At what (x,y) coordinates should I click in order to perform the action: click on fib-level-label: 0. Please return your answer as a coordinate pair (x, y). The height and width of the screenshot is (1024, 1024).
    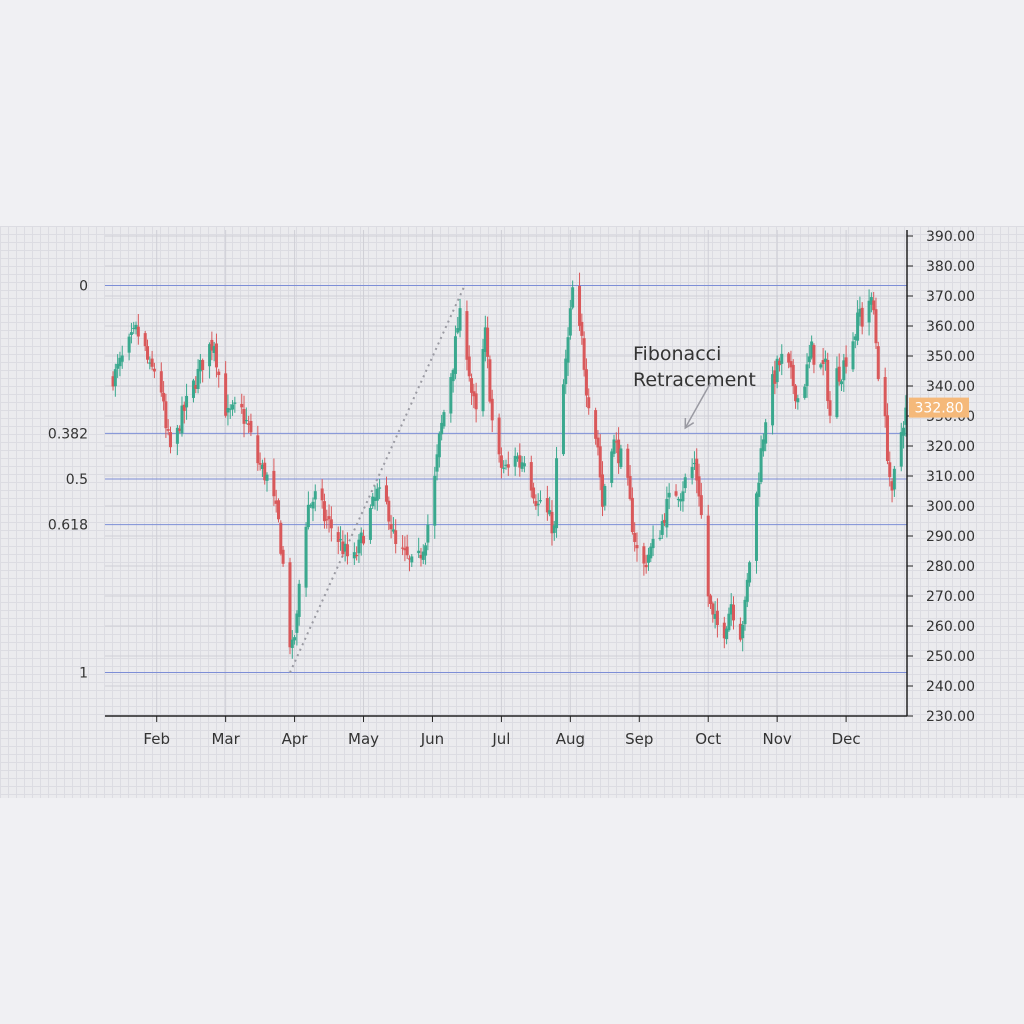
    Looking at the image, I should click on (83, 287).